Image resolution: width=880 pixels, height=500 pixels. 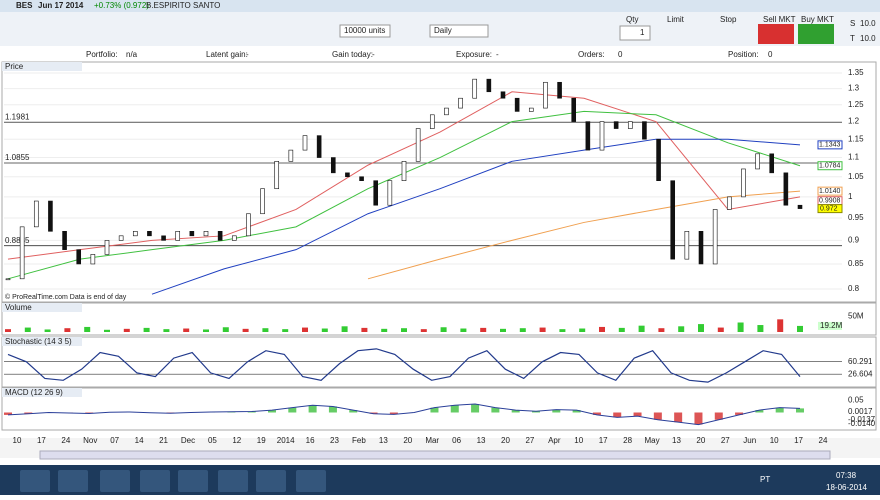 What do you see at coordinates (830, 145) in the screenshot?
I see `value-tag-label: 1.1343` at bounding box center [830, 145].